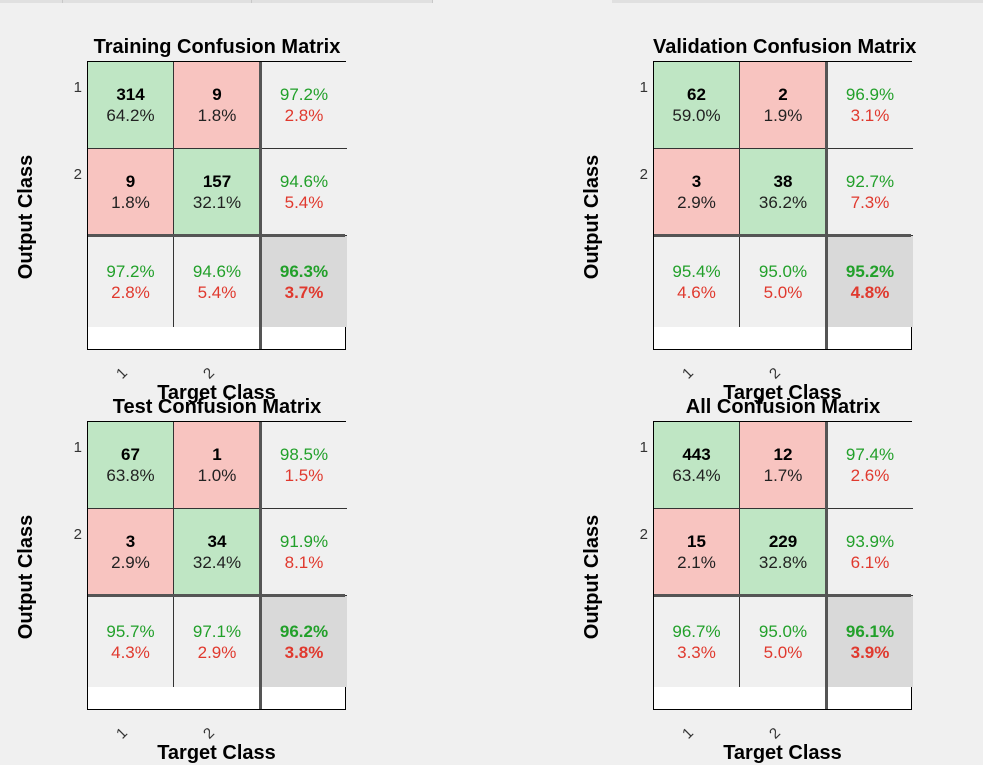 This screenshot has width=983, height=765. What do you see at coordinates (870, 271) in the screenshot?
I see `overall-accuracy-value: 95.2%` at bounding box center [870, 271].